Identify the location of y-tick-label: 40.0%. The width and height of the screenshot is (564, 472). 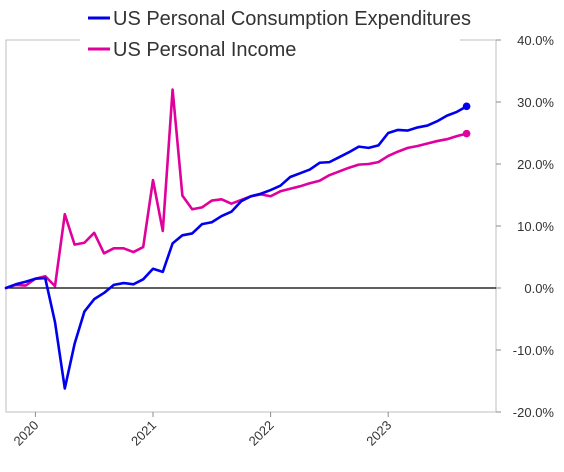
(535, 40).